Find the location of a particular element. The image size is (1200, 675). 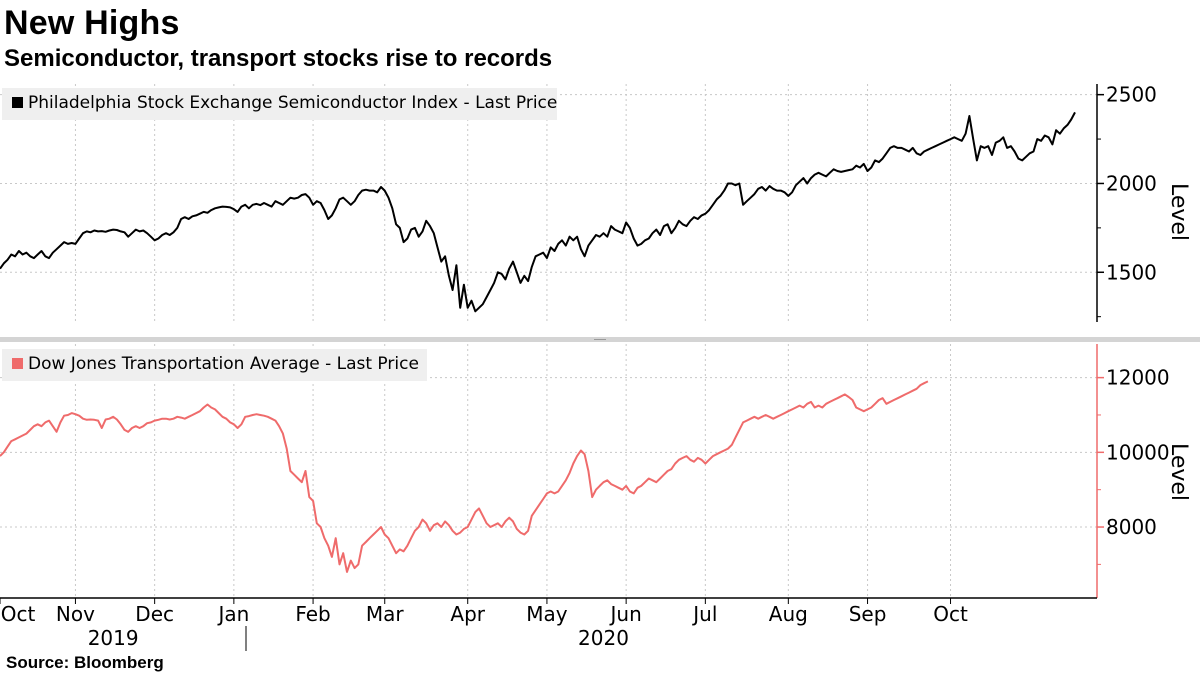

chart-title: New Highs is located at coordinates (92, 23).